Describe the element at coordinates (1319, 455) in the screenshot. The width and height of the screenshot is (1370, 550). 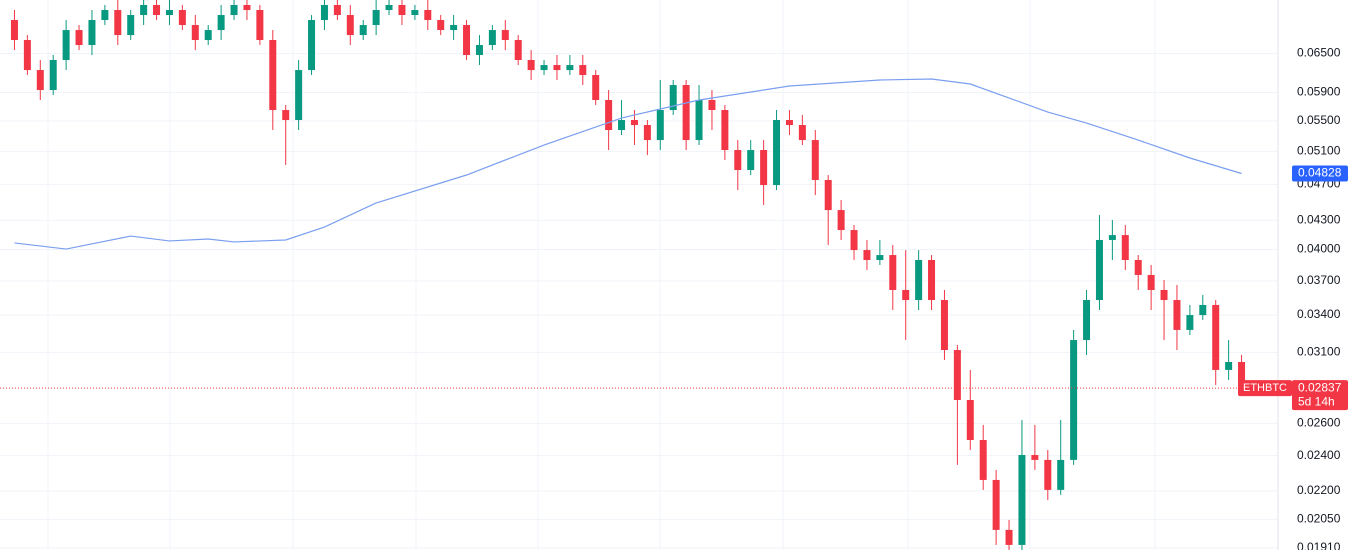
I see `y-tick-label: 0.02400` at that location.